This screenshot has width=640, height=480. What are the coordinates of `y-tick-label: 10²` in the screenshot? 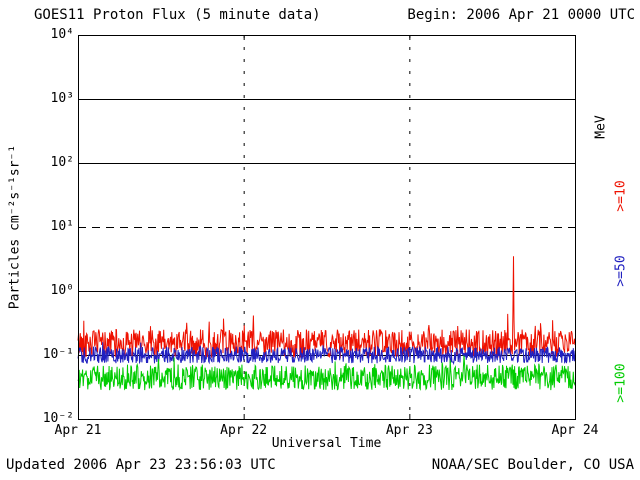 It's located at (62, 162).